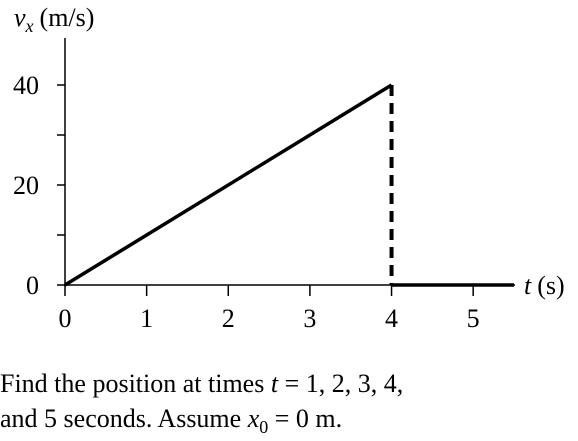  I want to click on caption-line: and 5 seconds. Assume x0 = 0 m., so click(171, 420).